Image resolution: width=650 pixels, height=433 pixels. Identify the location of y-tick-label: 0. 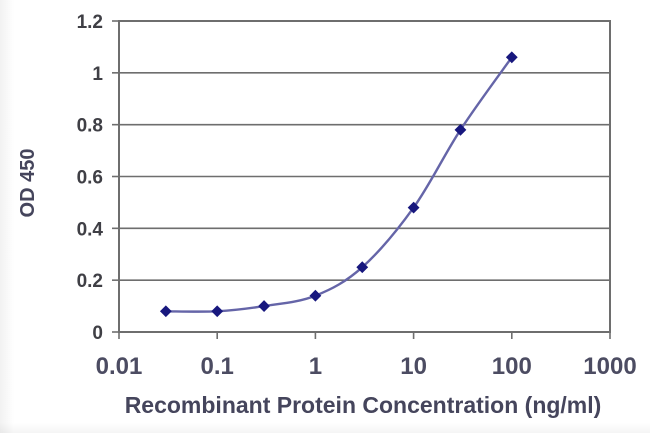
(97, 333).